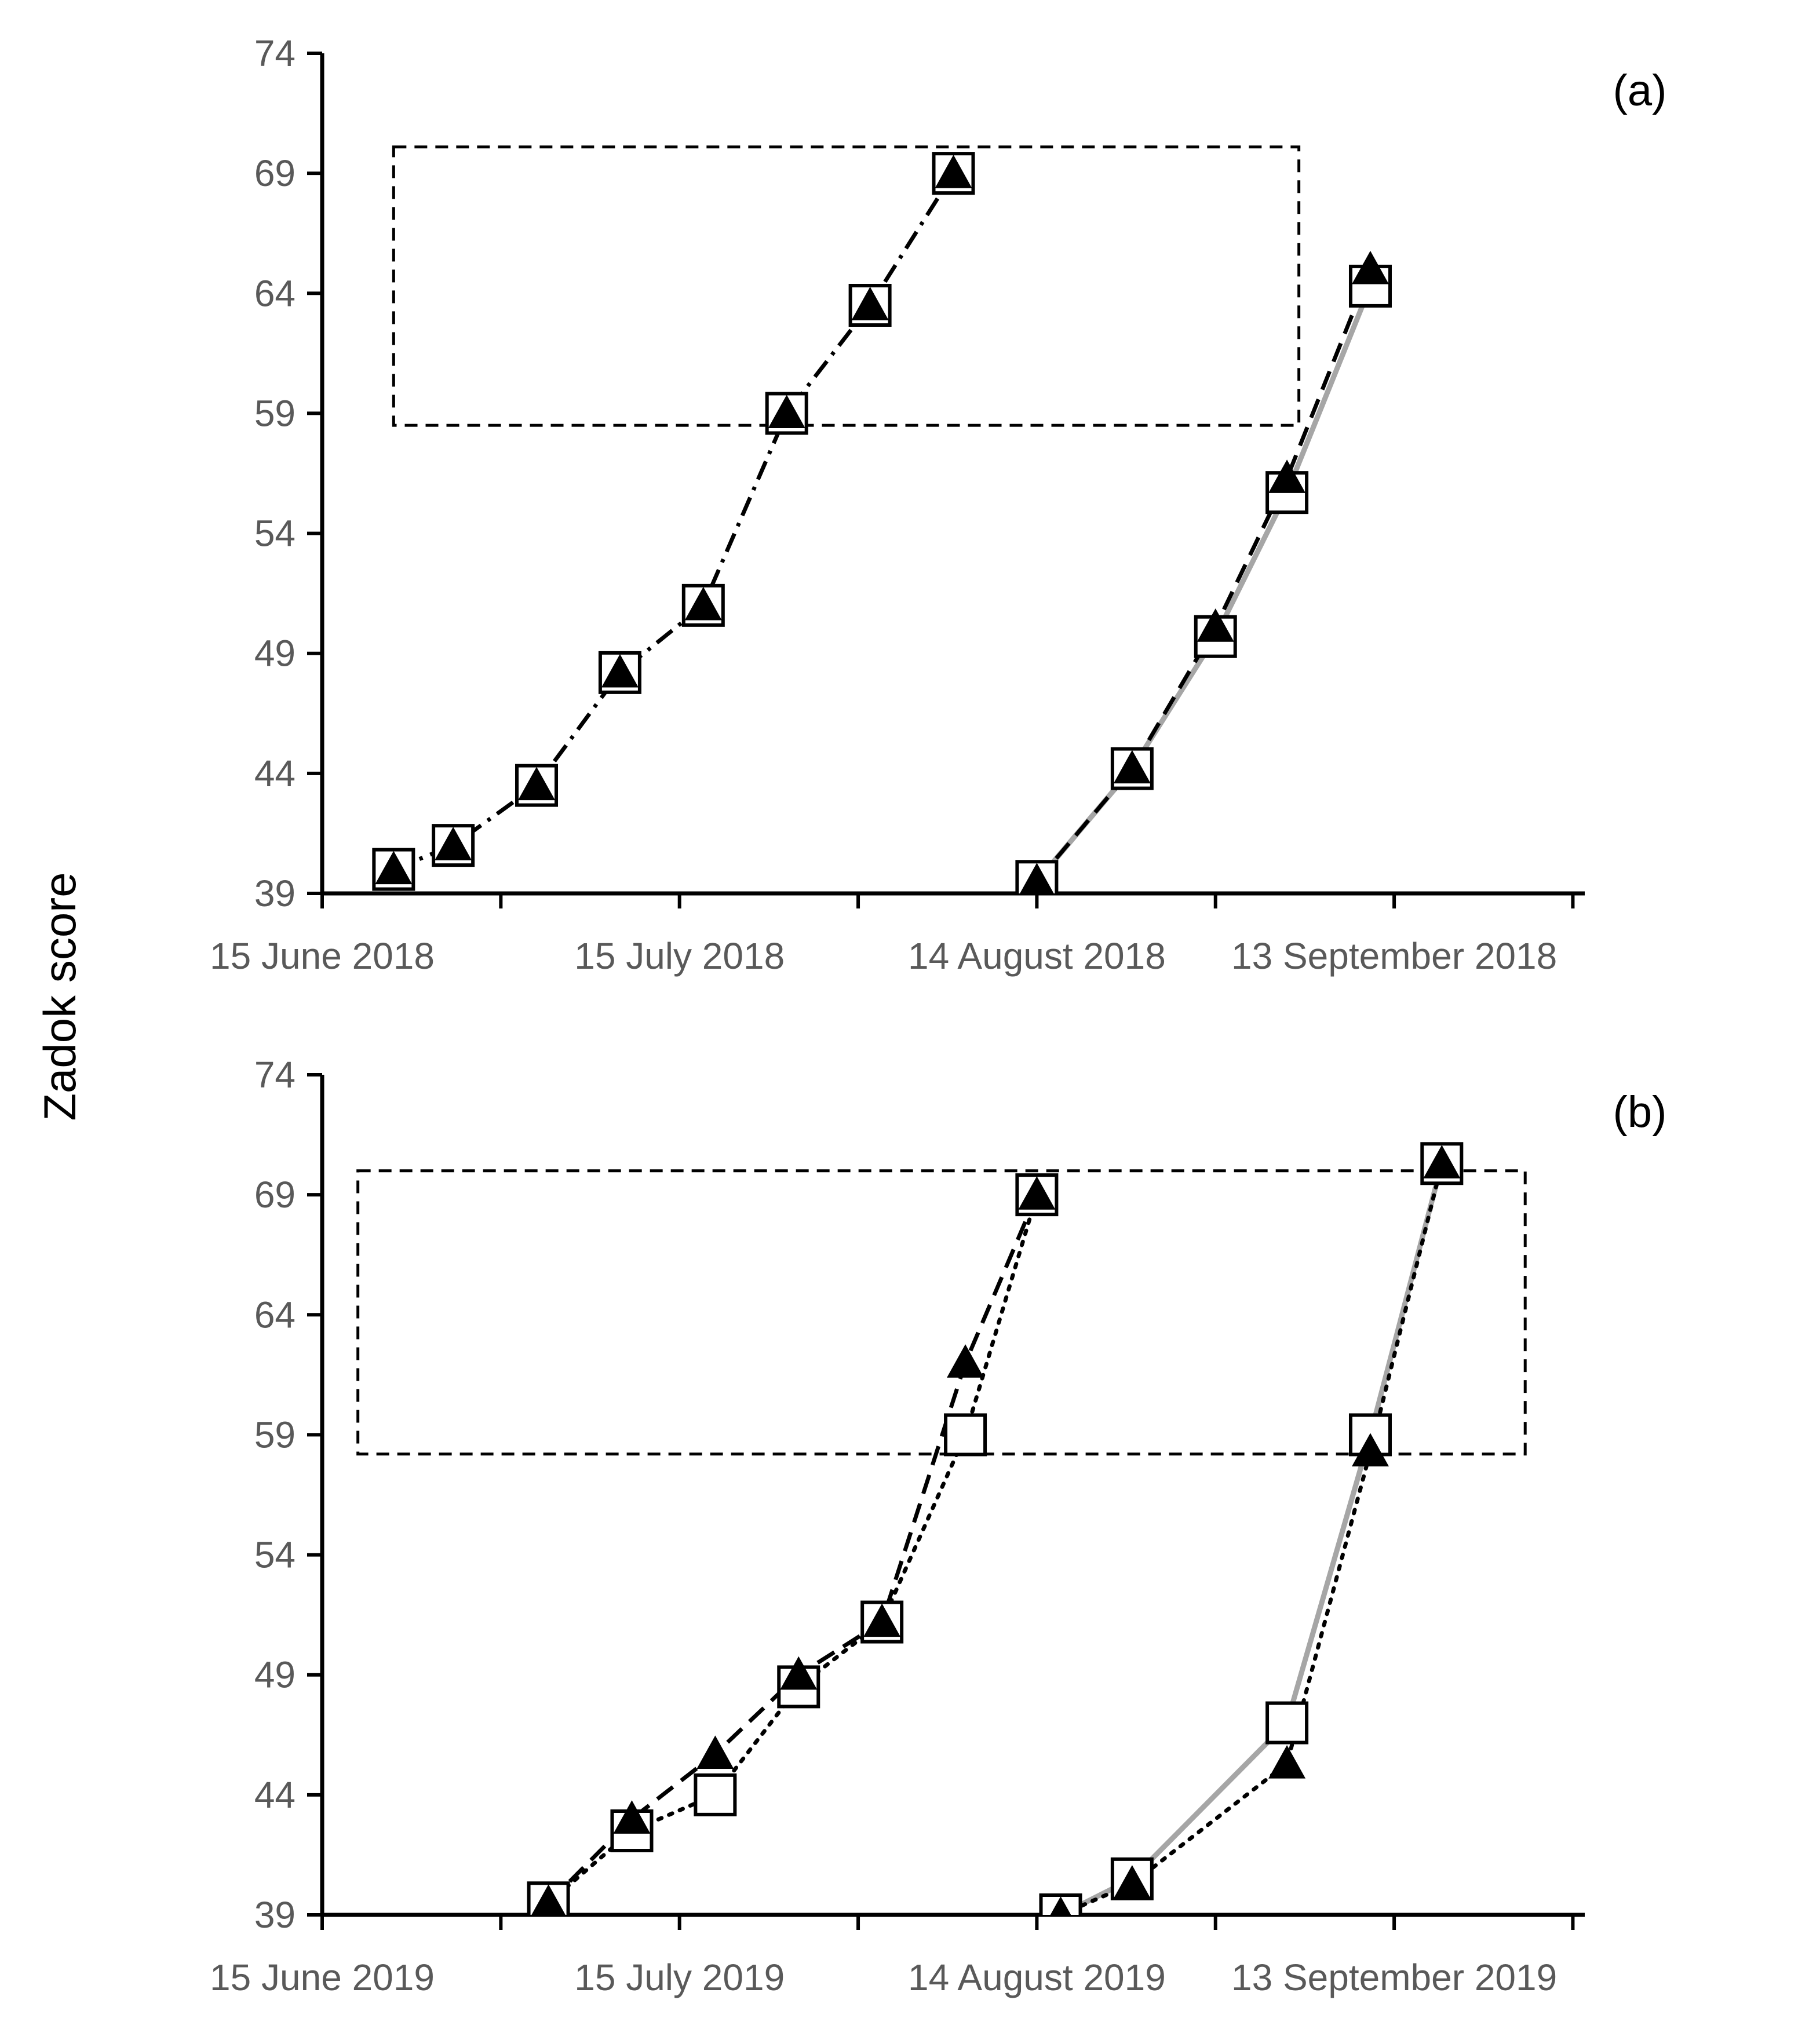  I want to click on x-tick-label: 13 September 2018, so click(1394, 956).